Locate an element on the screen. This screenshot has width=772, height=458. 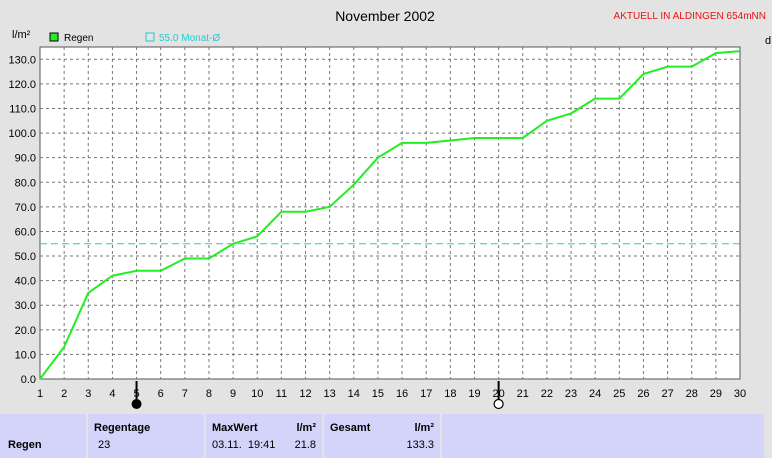
station-label: AKTUELL IN ALDINGEN 654mNN is located at coordinates (690, 16).